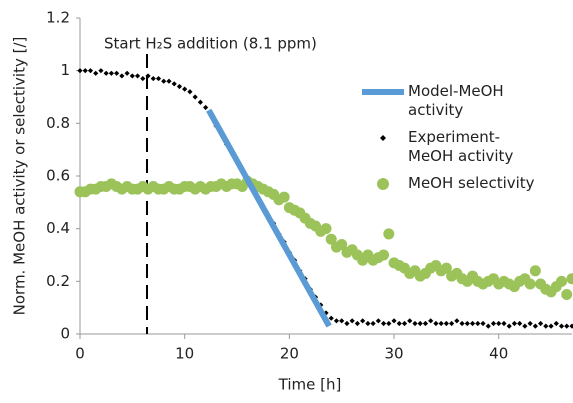 The height and width of the screenshot is (403, 573). I want to click on x-tick-label: 30, so click(393, 354).